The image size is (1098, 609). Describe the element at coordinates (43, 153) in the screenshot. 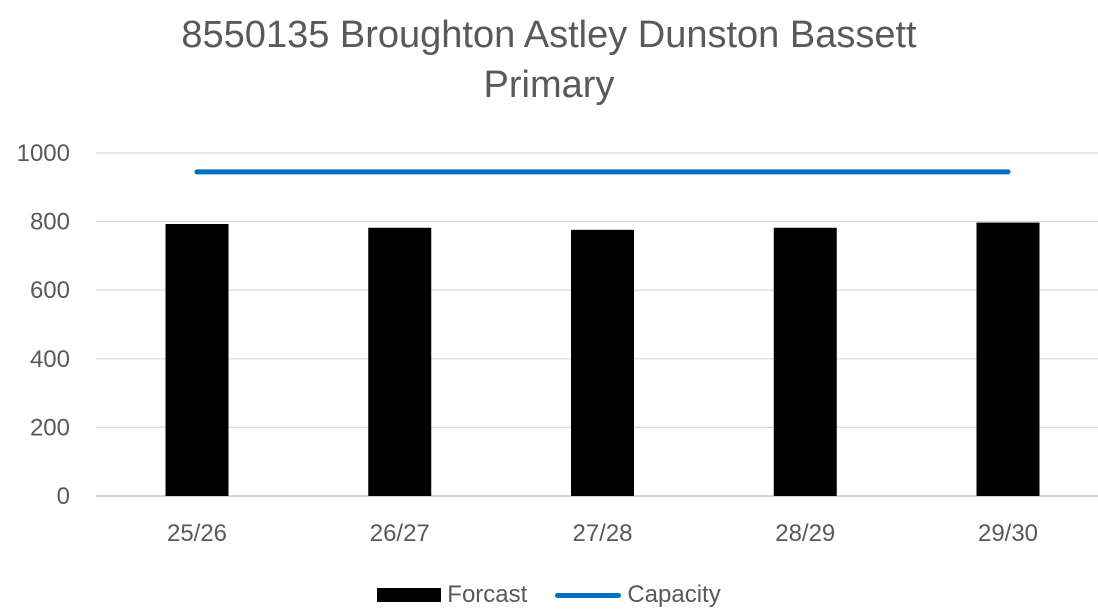

I see `y-tick-label: 1000` at that location.